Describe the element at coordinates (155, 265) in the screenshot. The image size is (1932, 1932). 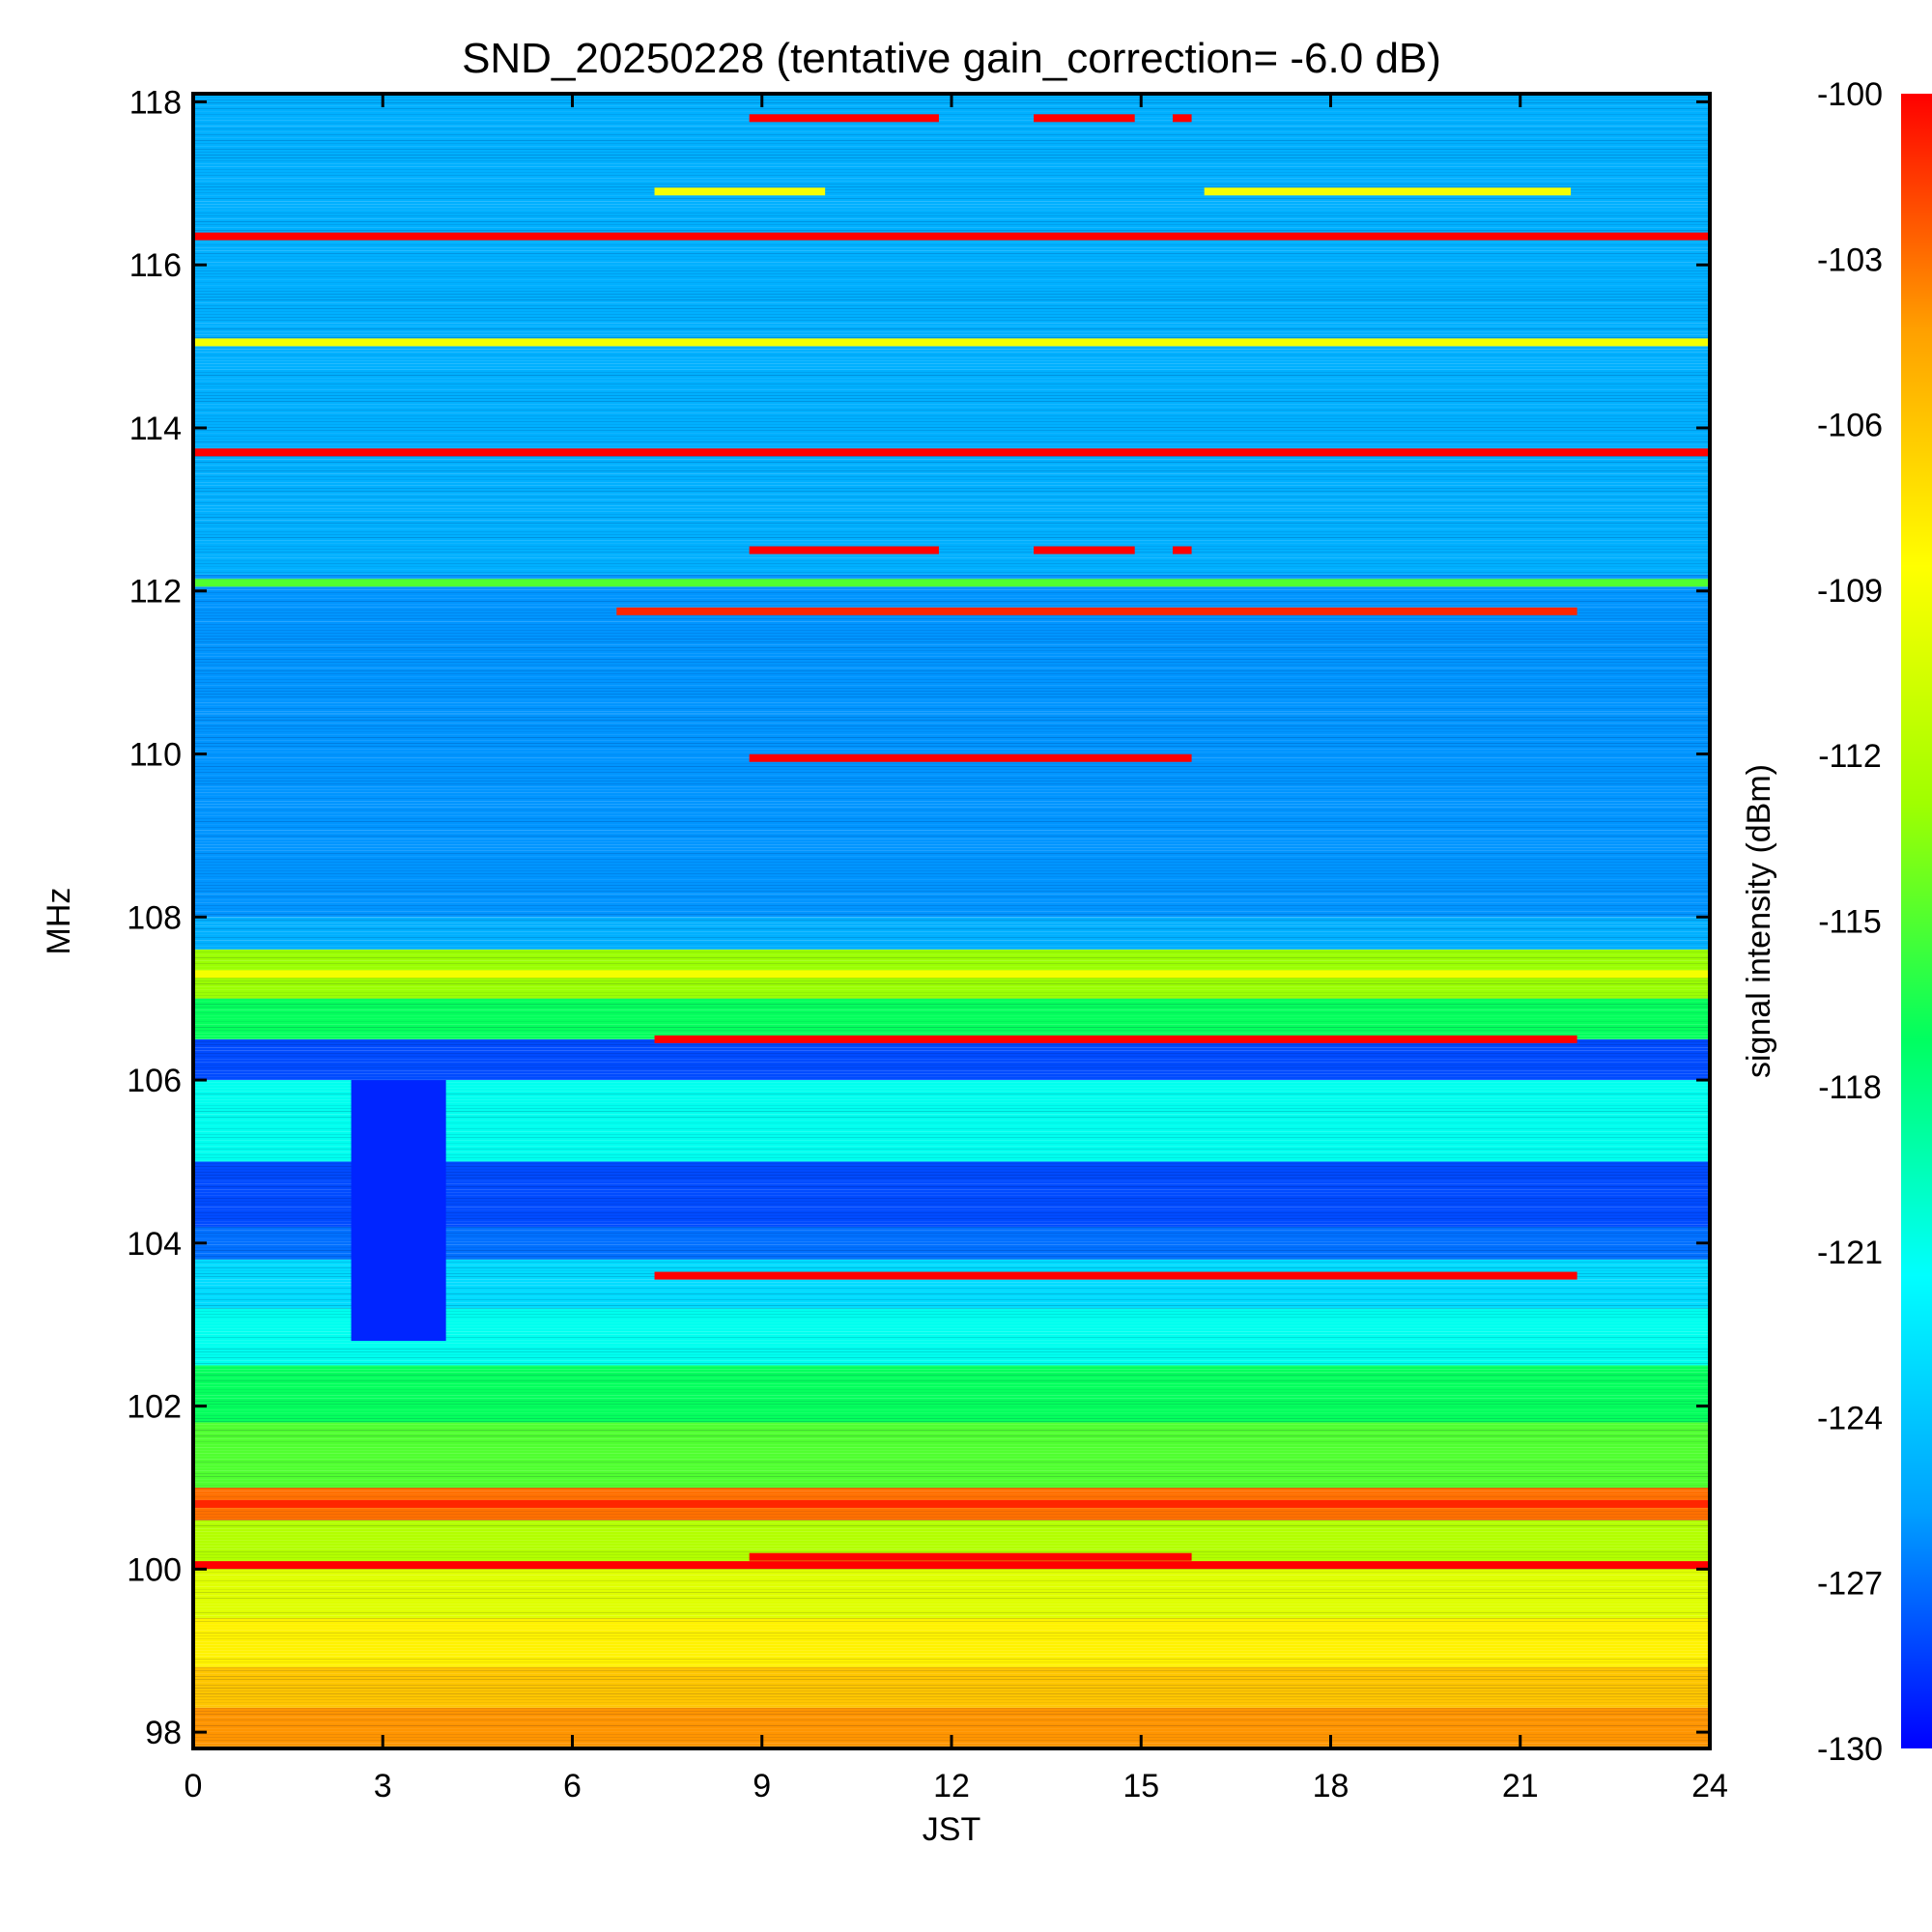
I see `y-tick-label: 116` at that location.